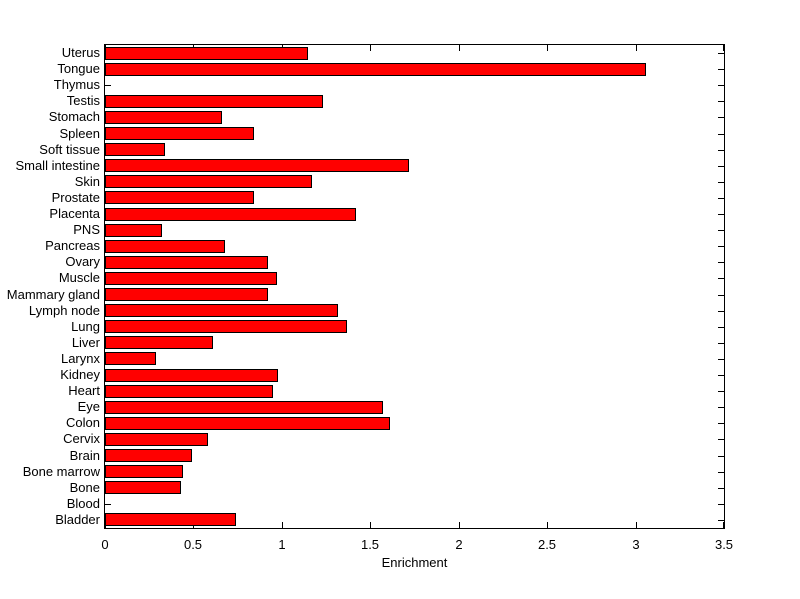 Image resolution: width=800 pixels, height=599 pixels. I want to click on y-tick-label-spleen: Spleen, so click(79, 133).